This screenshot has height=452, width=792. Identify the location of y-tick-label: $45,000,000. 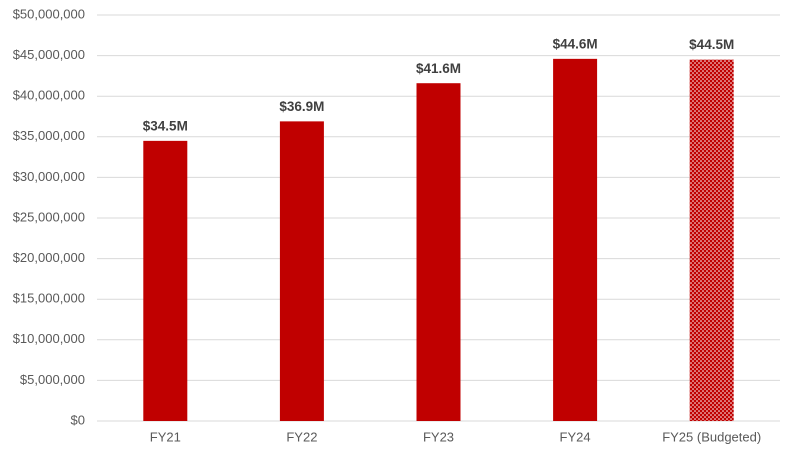
(49, 54).